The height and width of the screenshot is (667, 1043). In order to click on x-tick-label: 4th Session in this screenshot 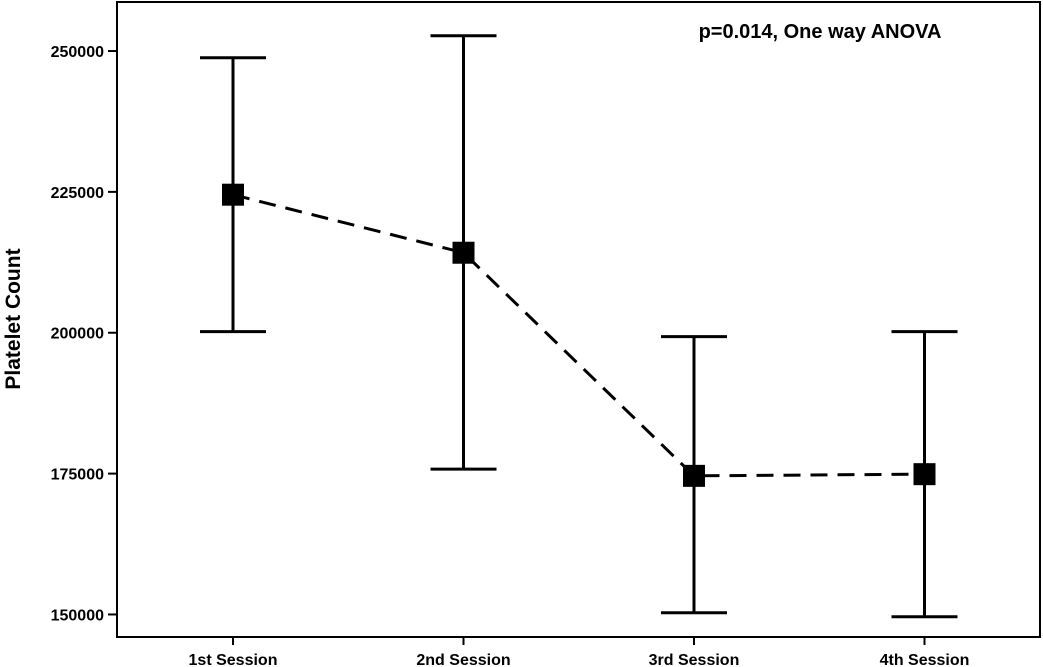, I will do `click(925, 659)`.